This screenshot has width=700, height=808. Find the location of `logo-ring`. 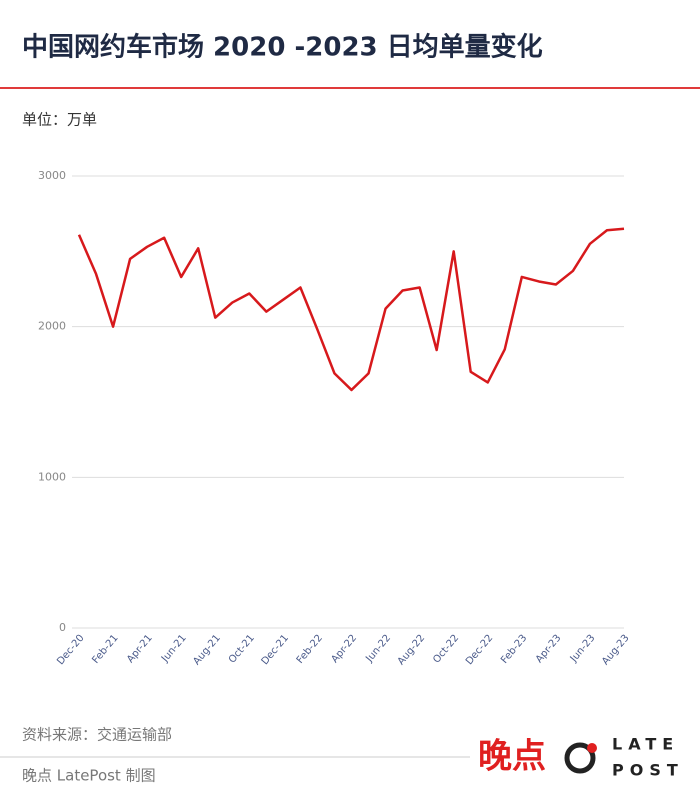

logo-ring is located at coordinates (580, 758).